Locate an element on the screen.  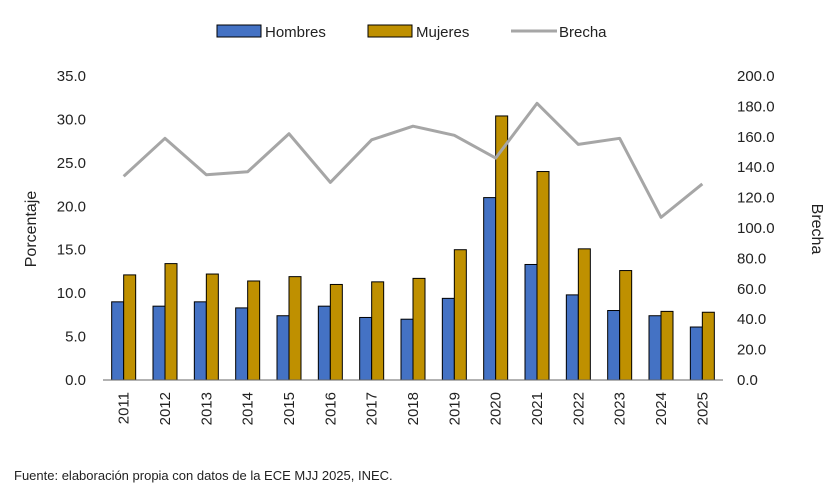
y-tick-label: 10.0 is located at coordinates (71, 293).